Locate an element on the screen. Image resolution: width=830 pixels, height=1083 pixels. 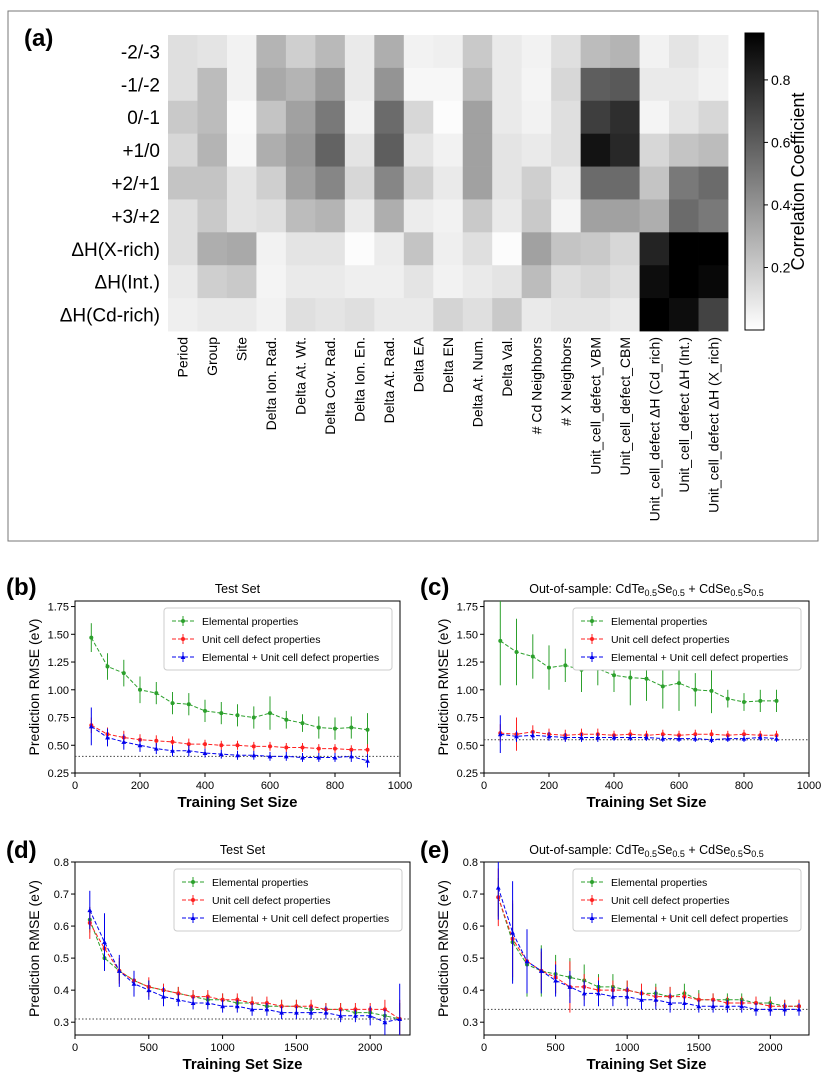
y-tick-label: 0.25 is located at coordinates (58, 774).